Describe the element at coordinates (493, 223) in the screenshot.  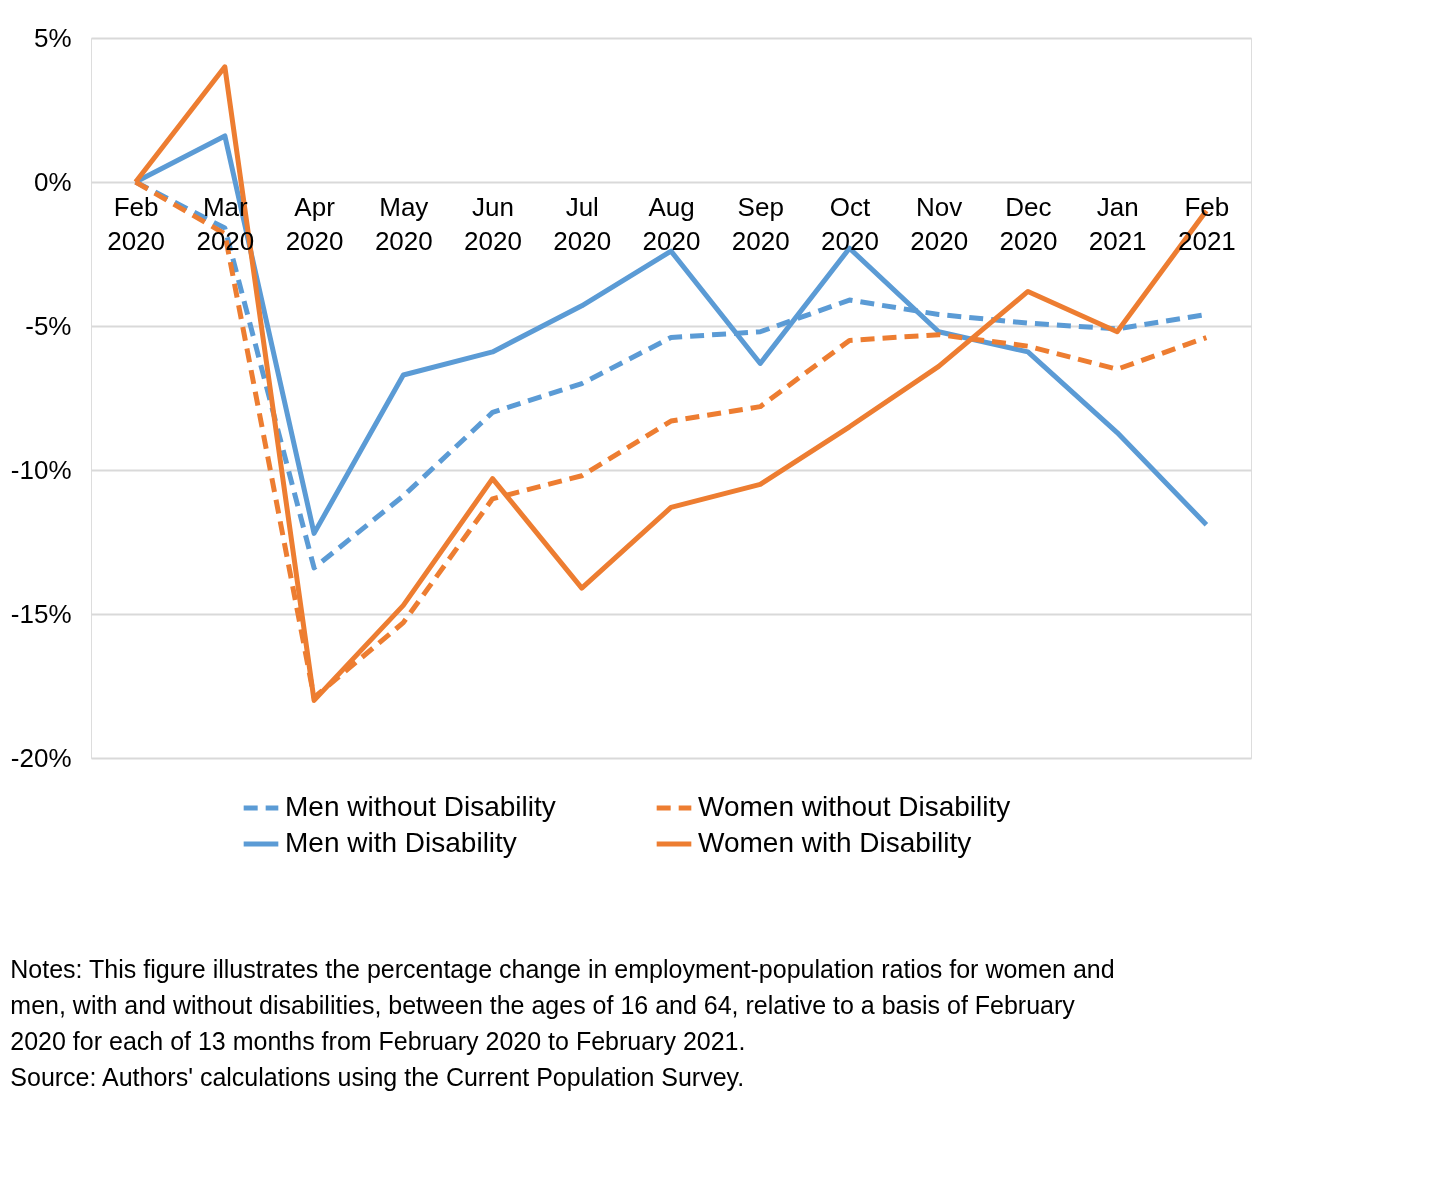
I see `x-tick-label: Jun 2020` at that location.